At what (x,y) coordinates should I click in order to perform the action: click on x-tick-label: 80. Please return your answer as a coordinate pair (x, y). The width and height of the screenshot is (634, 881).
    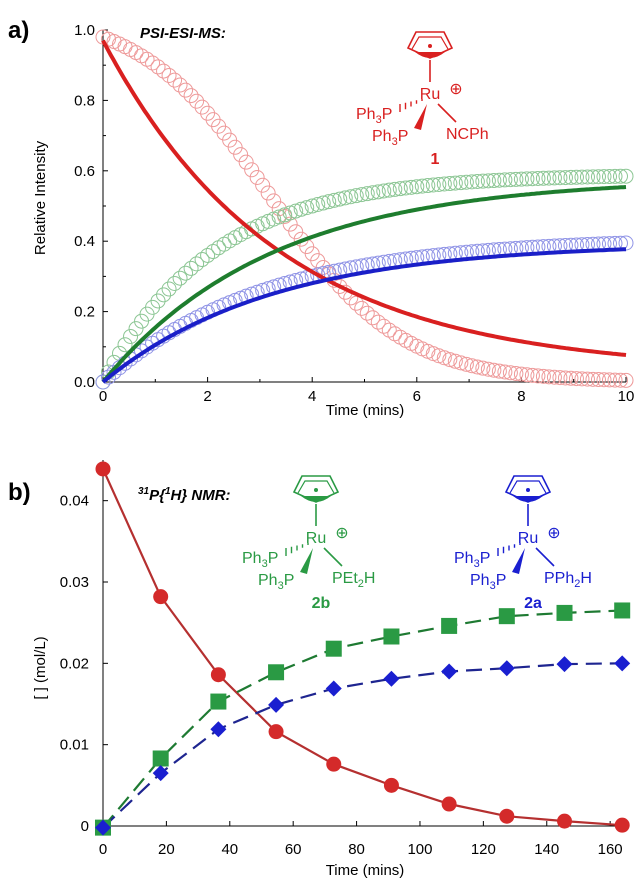
    Looking at the image, I should click on (356, 849).